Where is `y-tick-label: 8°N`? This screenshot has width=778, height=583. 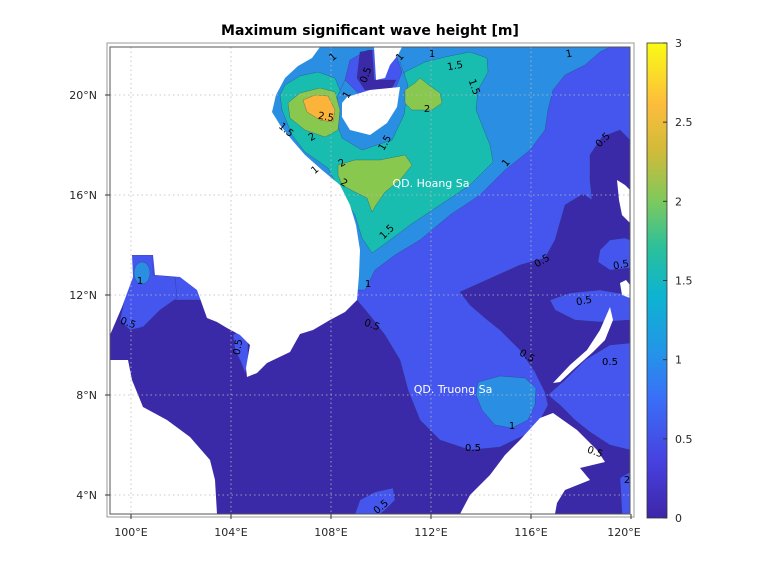
y-tick-label: 8°N is located at coordinates (86, 395).